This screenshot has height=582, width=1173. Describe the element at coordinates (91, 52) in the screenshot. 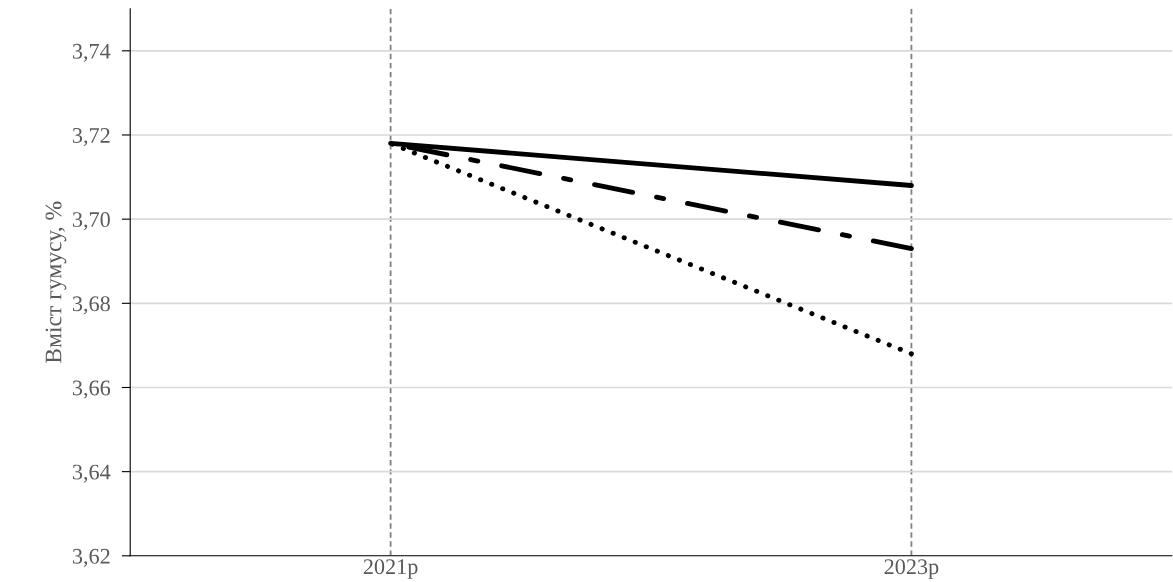

I see `y-tick-label: 3,74` at that location.